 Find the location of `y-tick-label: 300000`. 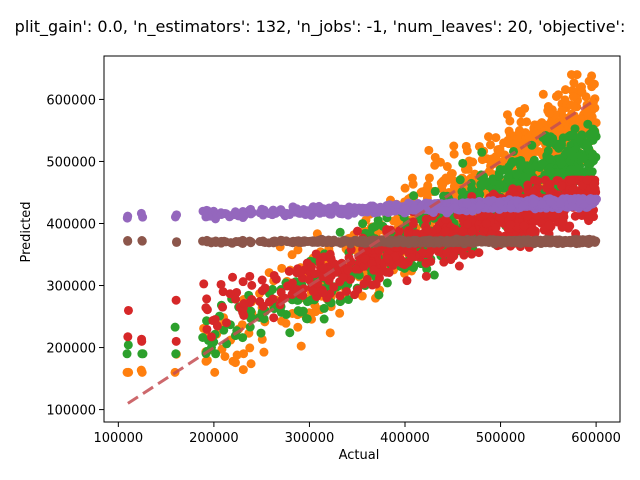

y-tick-label: 300000 is located at coordinates (71, 287).